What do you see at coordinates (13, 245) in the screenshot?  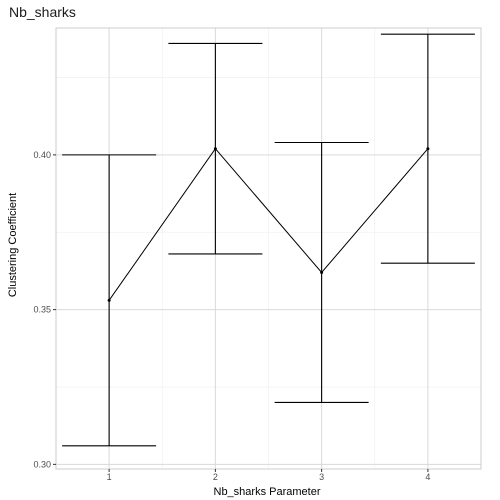 I see `y-axis-title: Clustering Coefficient` at bounding box center [13, 245].